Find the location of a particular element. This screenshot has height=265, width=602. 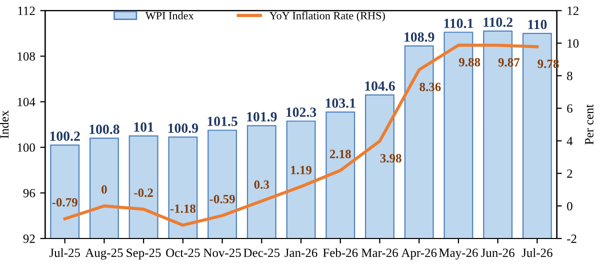

x-tick-label: Apr-26 is located at coordinates (419, 254).